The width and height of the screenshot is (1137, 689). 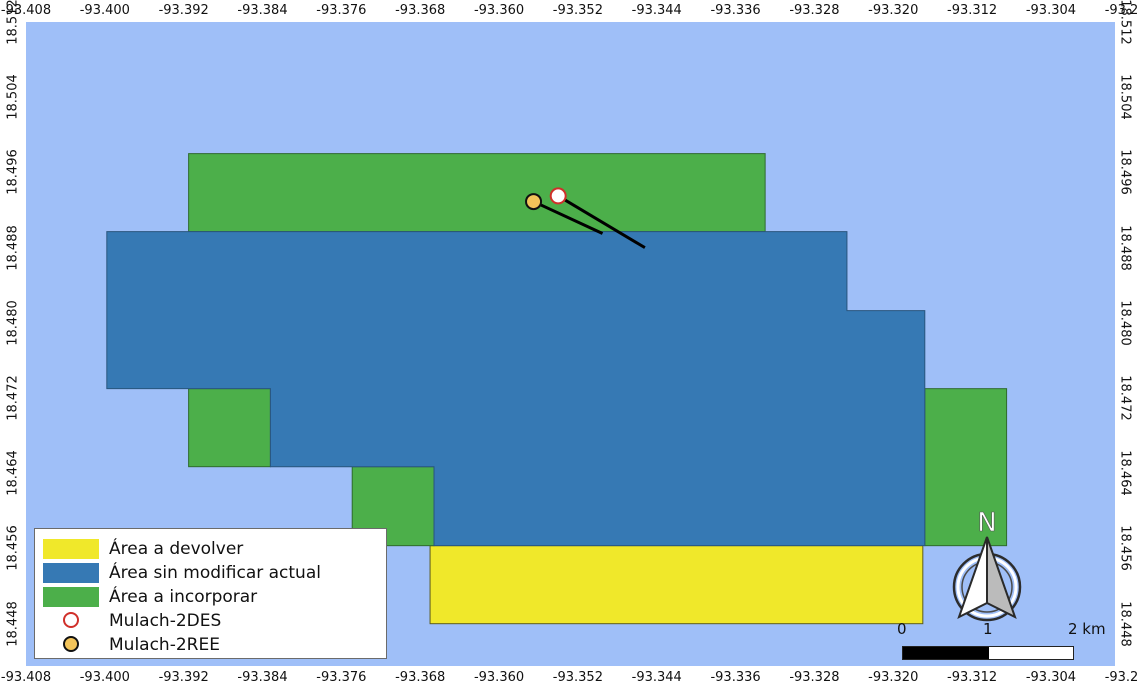 I want to click on legend-swatch-yellow, so click(x=71, y=549).